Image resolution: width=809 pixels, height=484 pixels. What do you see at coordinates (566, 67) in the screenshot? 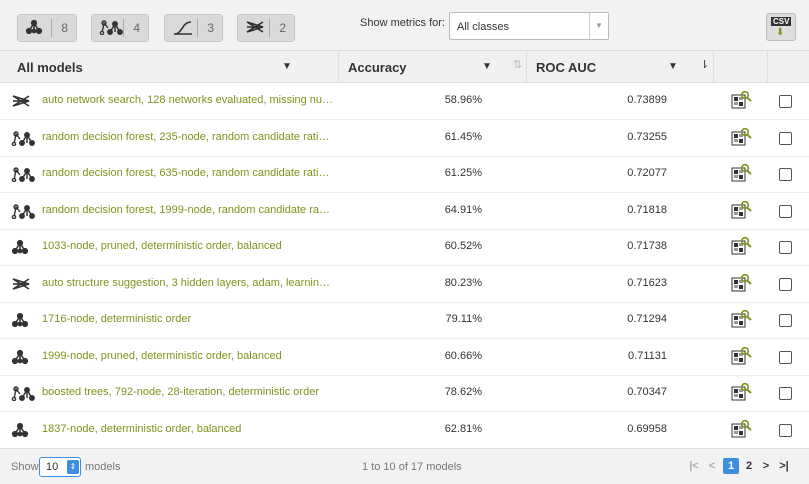
I see `column-header: ROC AUC` at bounding box center [566, 67].